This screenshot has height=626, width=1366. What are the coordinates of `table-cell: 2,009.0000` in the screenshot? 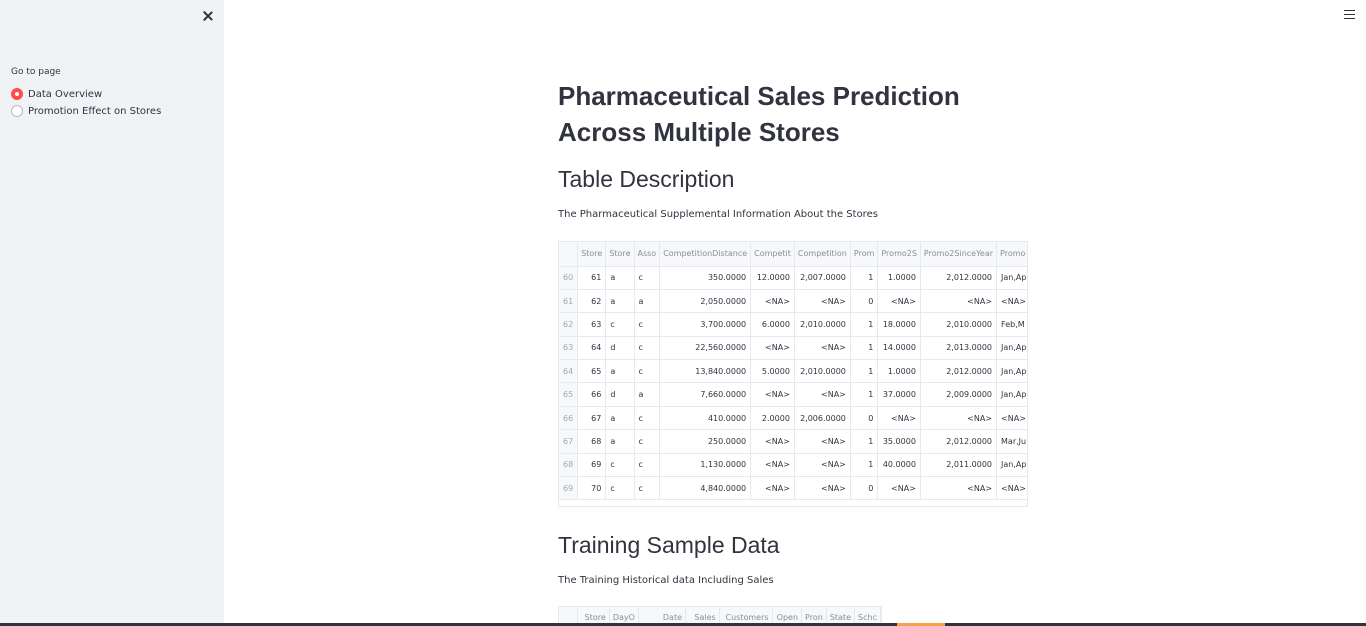 It's located at (959, 394).